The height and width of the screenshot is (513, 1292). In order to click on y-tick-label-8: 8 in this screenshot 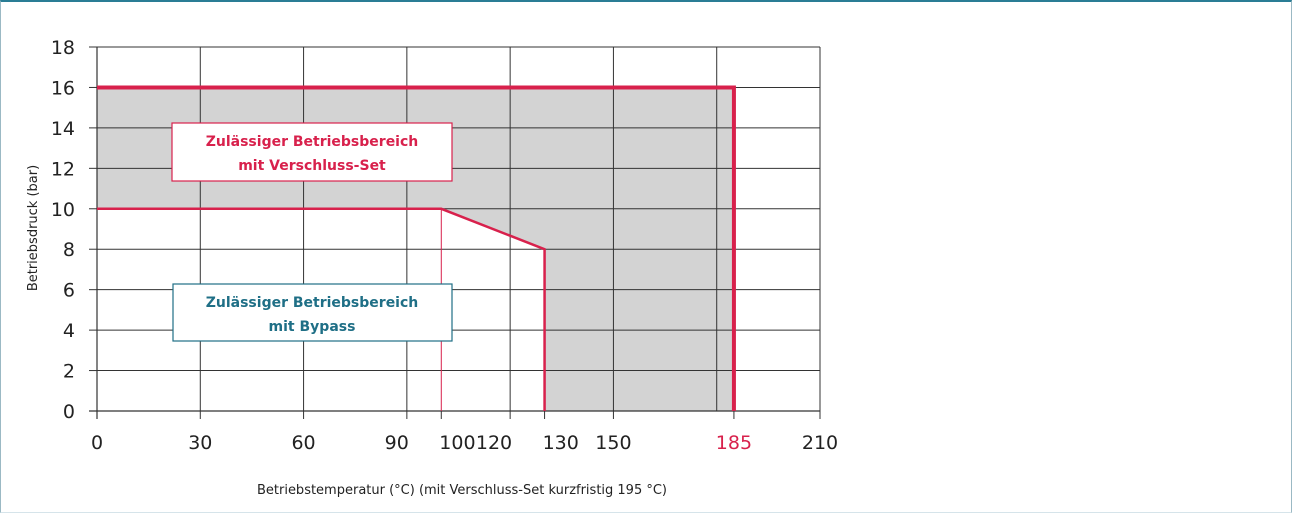, I will do `click(69, 250)`.